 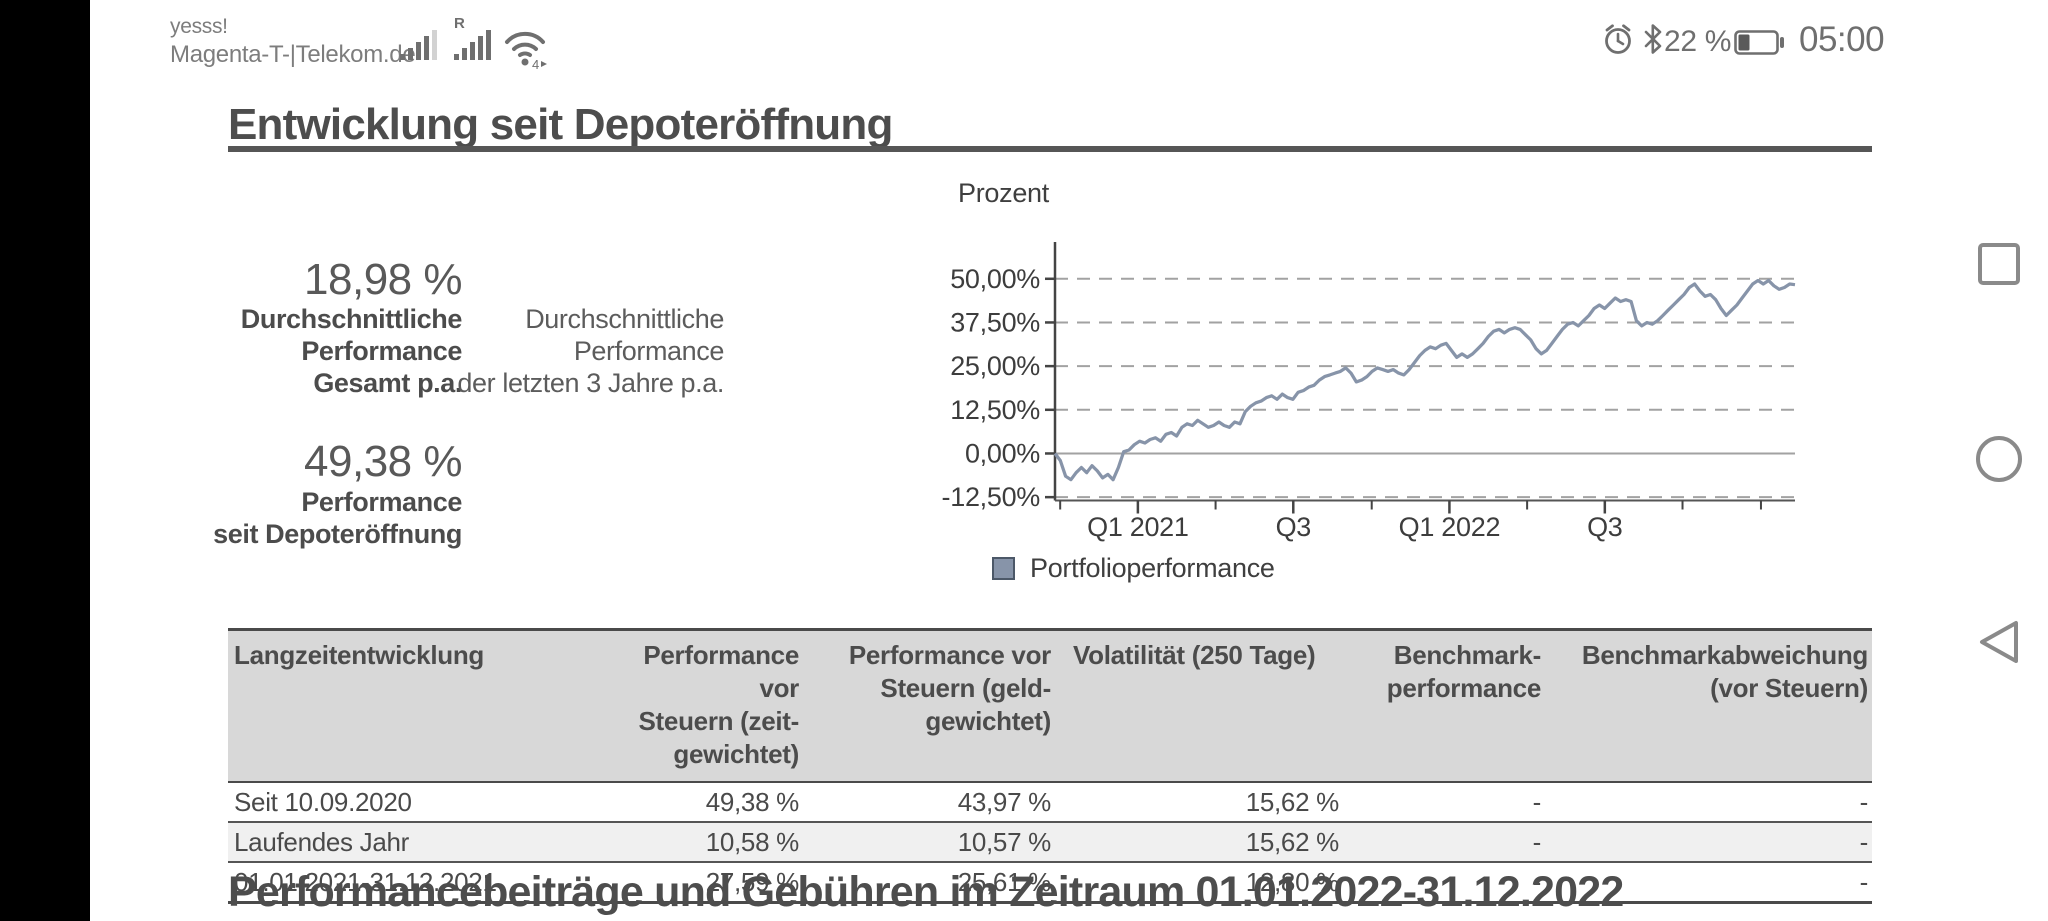 What do you see at coordinates (45, 460) in the screenshot?
I see `camera-notch-bar` at bounding box center [45, 460].